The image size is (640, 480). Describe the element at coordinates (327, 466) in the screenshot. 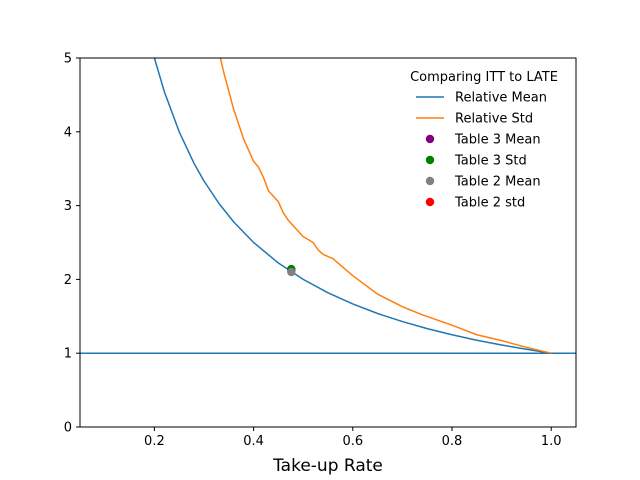

I see `x-axis-label: Take-up Rate` at that location.